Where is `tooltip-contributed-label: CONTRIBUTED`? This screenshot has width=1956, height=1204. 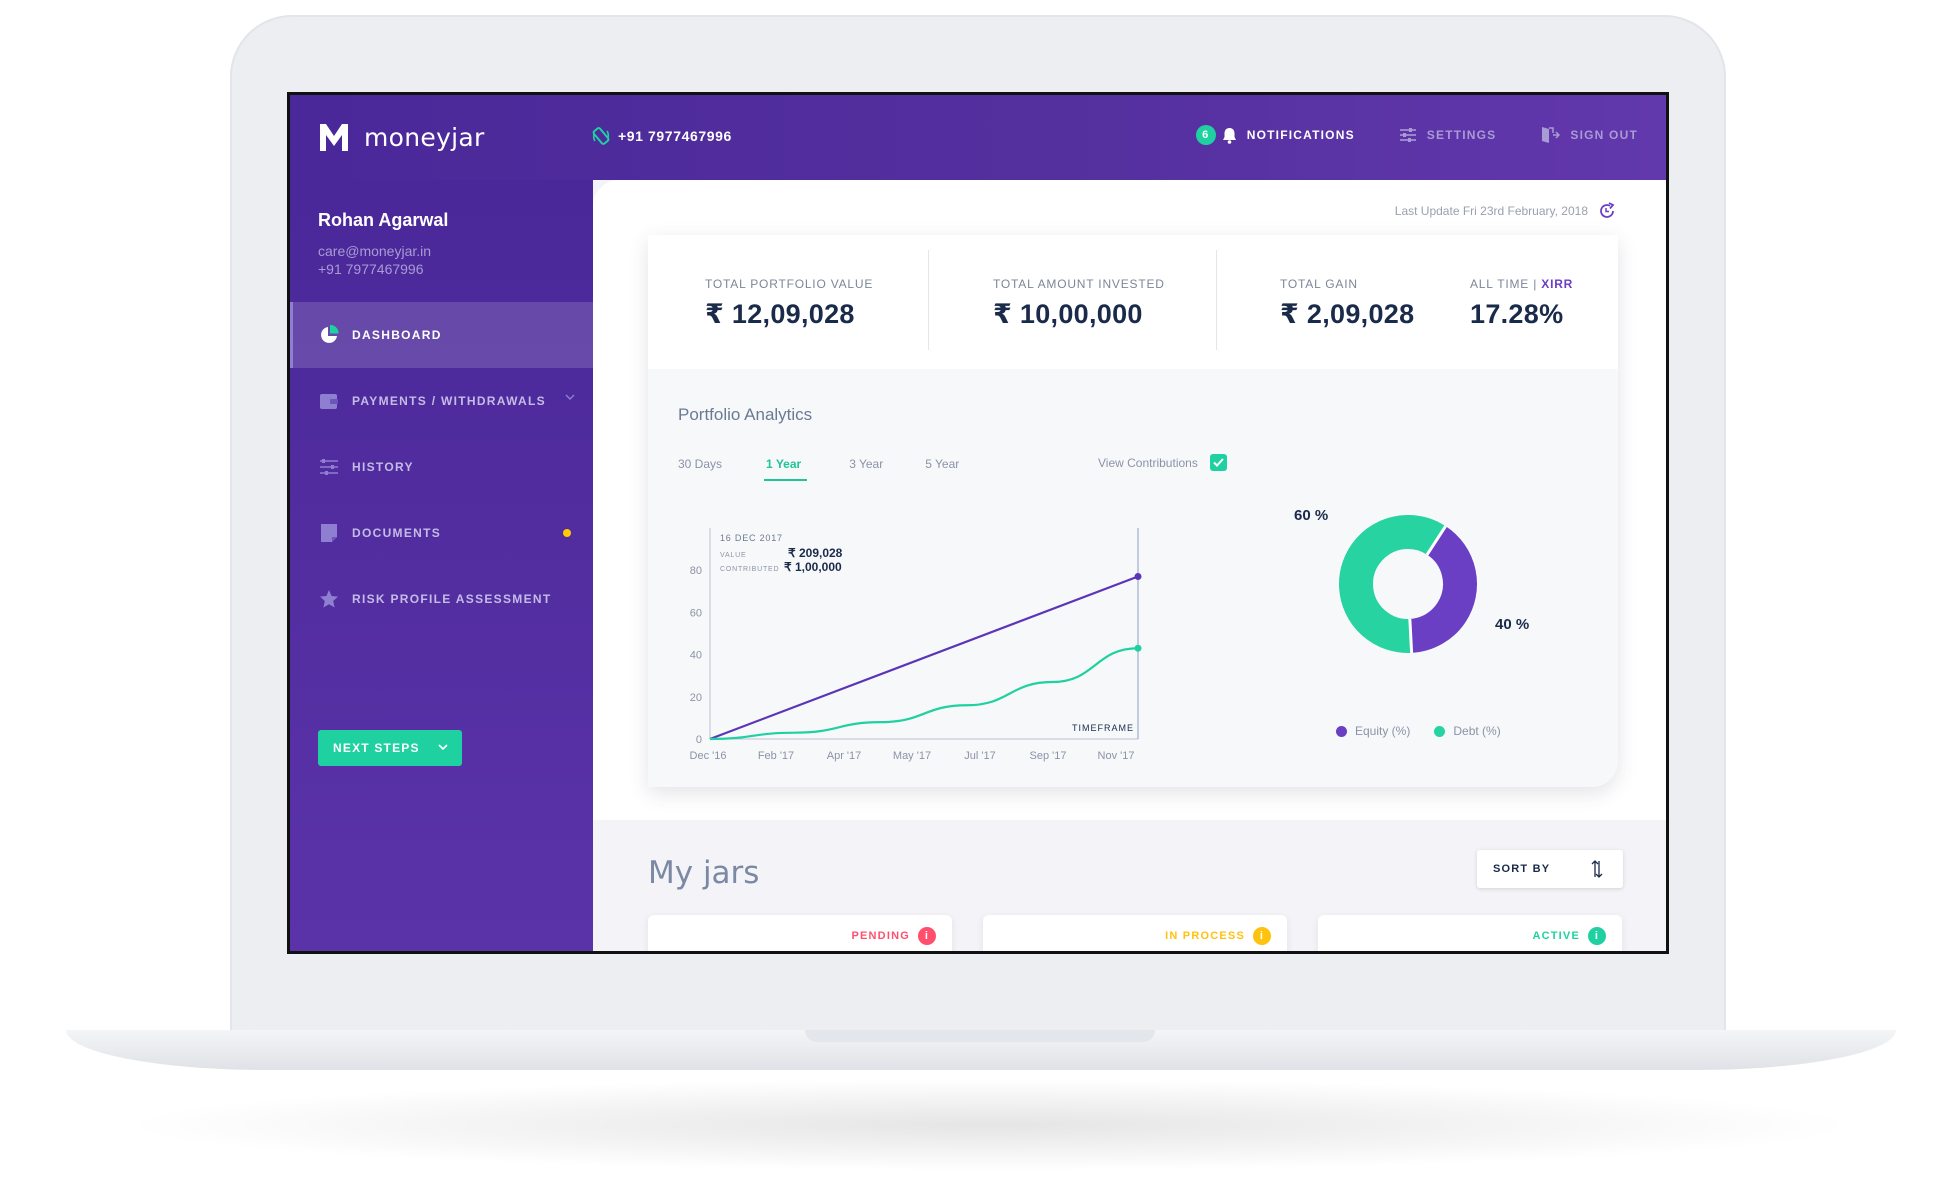 tooltip-contributed-label: CONTRIBUTED is located at coordinates (749, 569).